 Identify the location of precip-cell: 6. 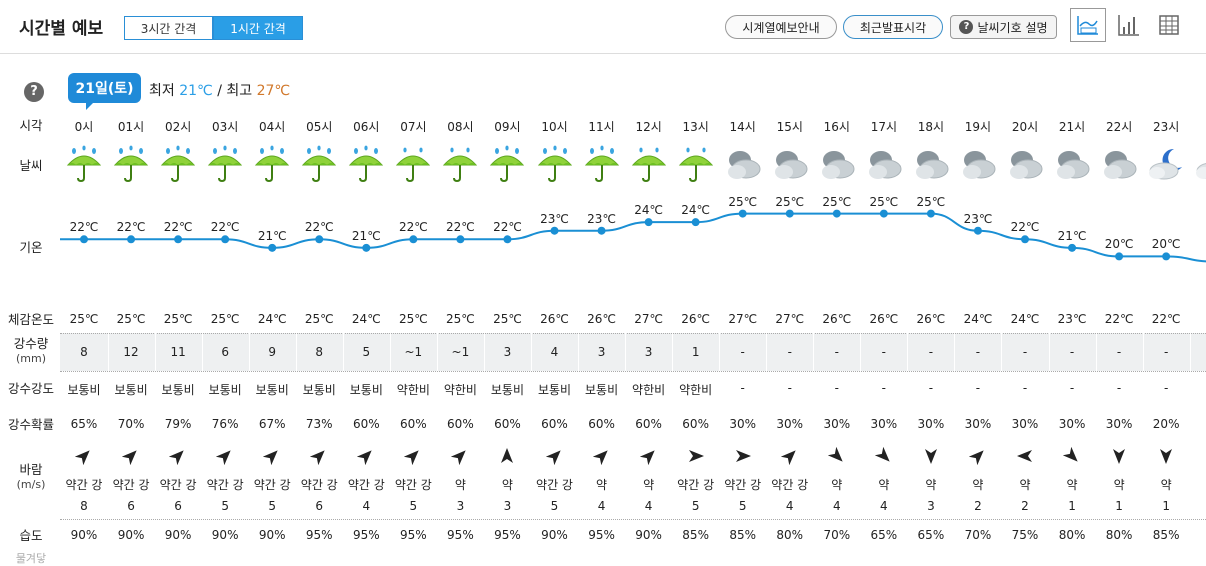
(225, 352).